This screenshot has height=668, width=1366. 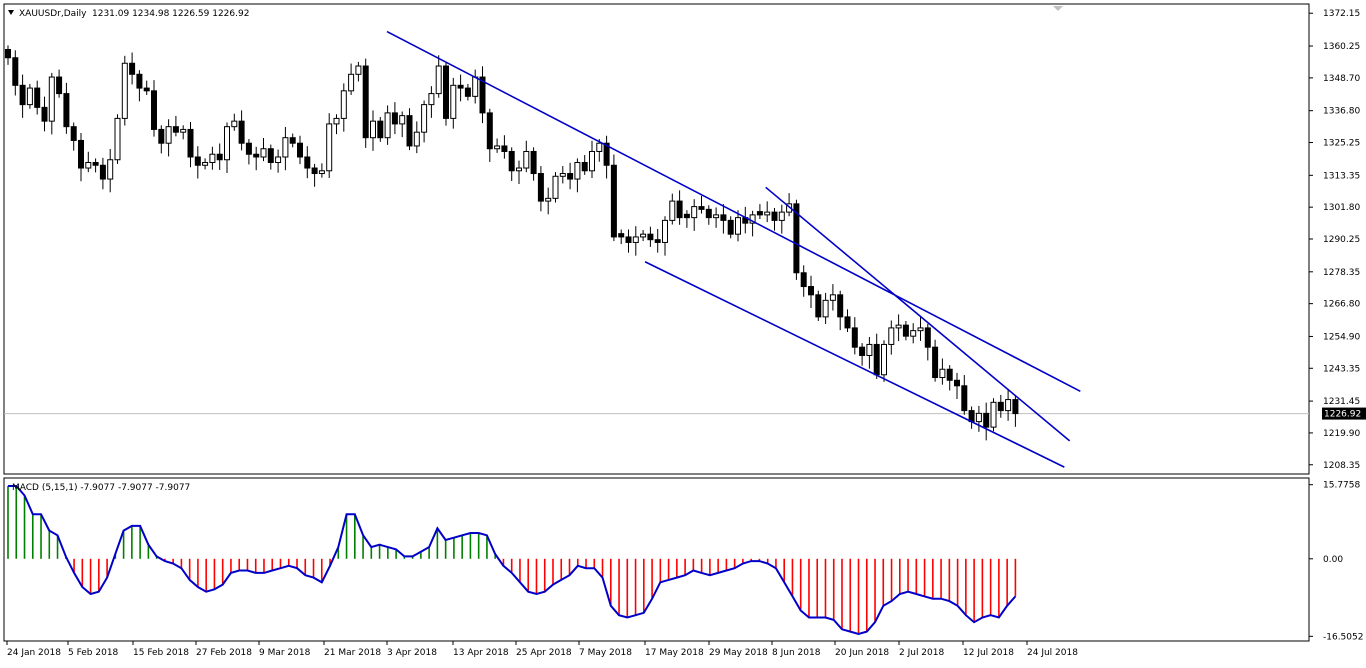 What do you see at coordinates (1341, 176) in the screenshot?
I see `price-tick-label: 1313.35` at bounding box center [1341, 176].